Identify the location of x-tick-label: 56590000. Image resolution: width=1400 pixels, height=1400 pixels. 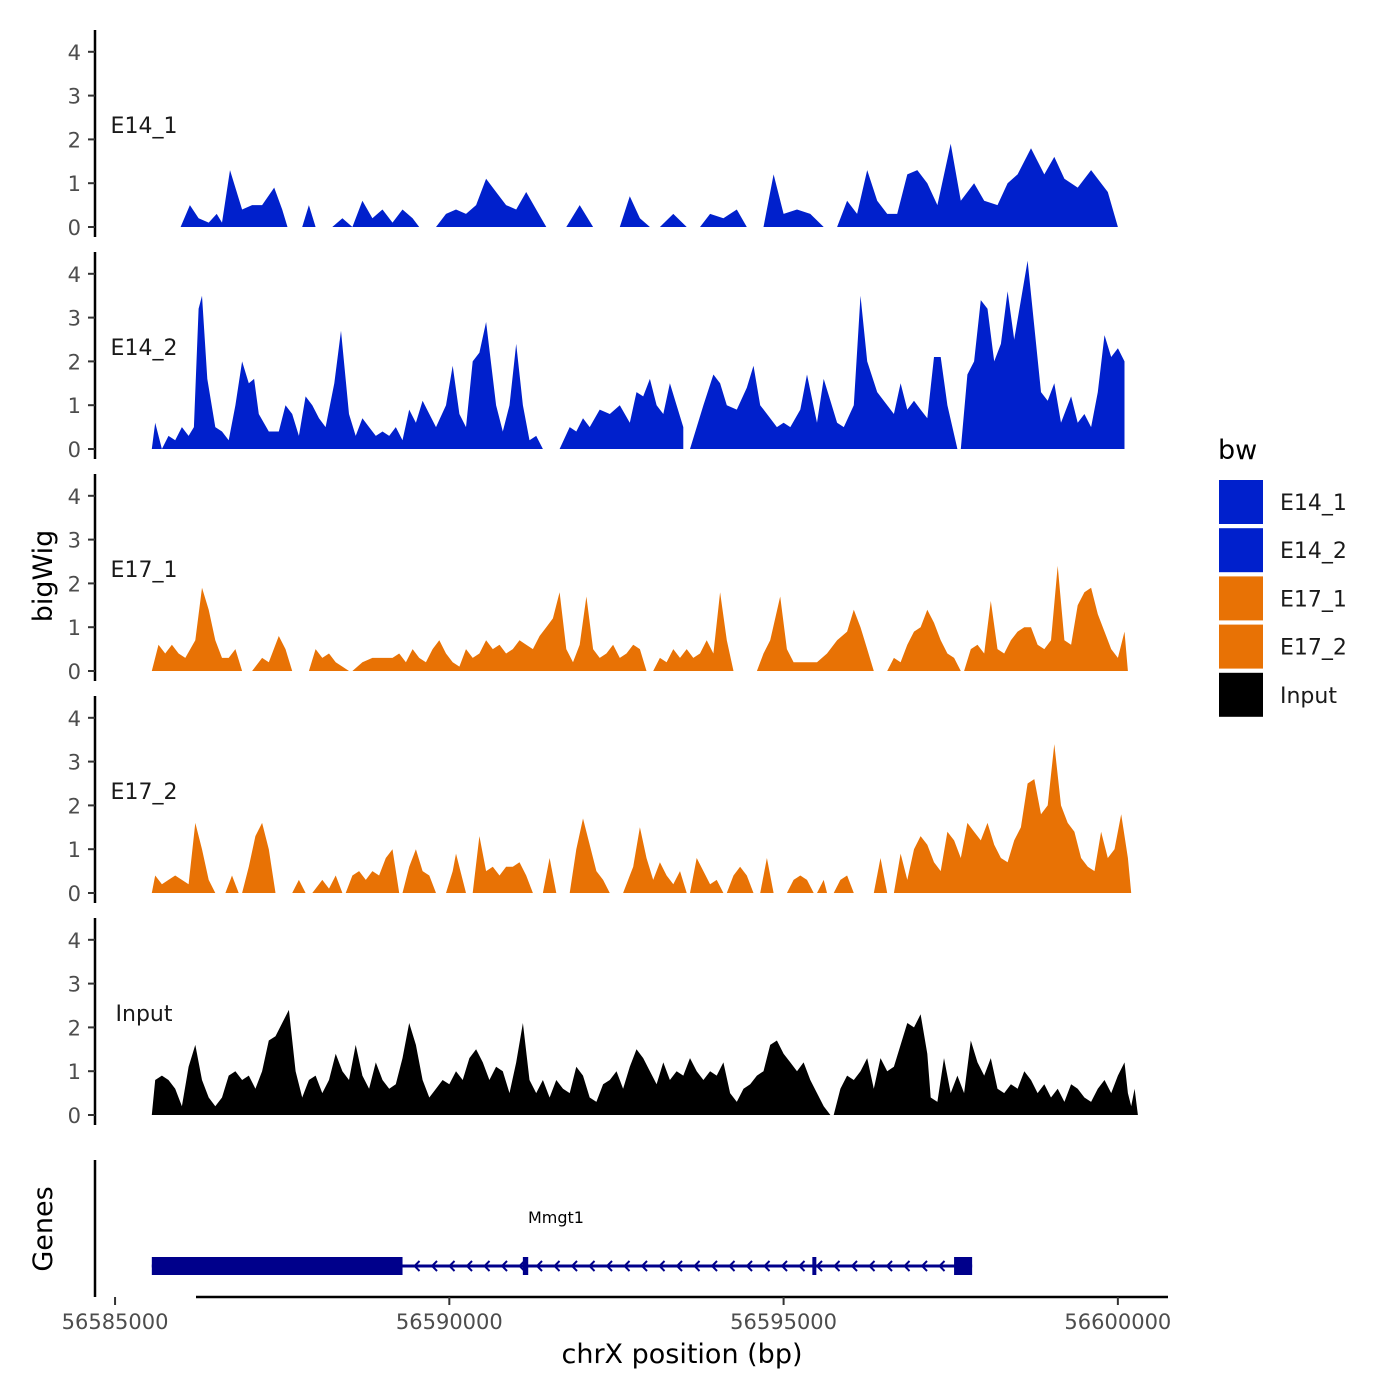
(449, 1322).